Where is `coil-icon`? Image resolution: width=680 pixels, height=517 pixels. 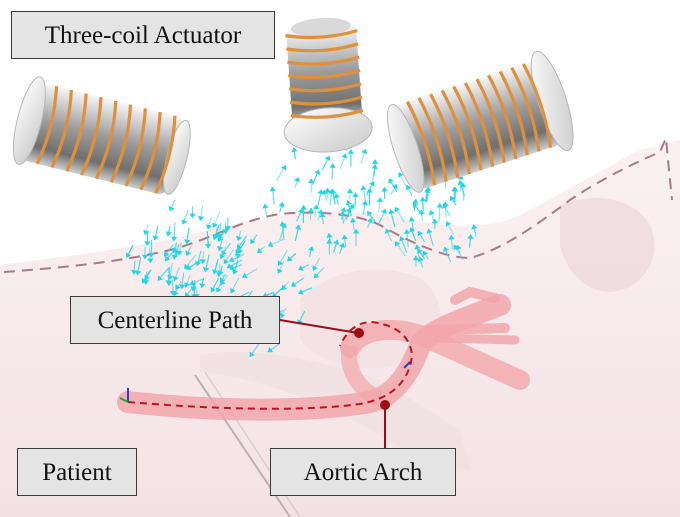
coil-icon is located at coordinates (480, 121).